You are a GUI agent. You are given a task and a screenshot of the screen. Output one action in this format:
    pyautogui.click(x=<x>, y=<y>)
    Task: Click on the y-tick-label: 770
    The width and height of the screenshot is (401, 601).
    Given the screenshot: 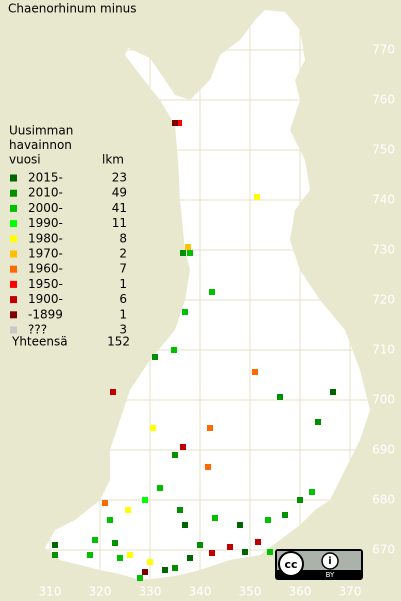 What is the action you would take?
    pyautogui.click(x=383, y=50)
    